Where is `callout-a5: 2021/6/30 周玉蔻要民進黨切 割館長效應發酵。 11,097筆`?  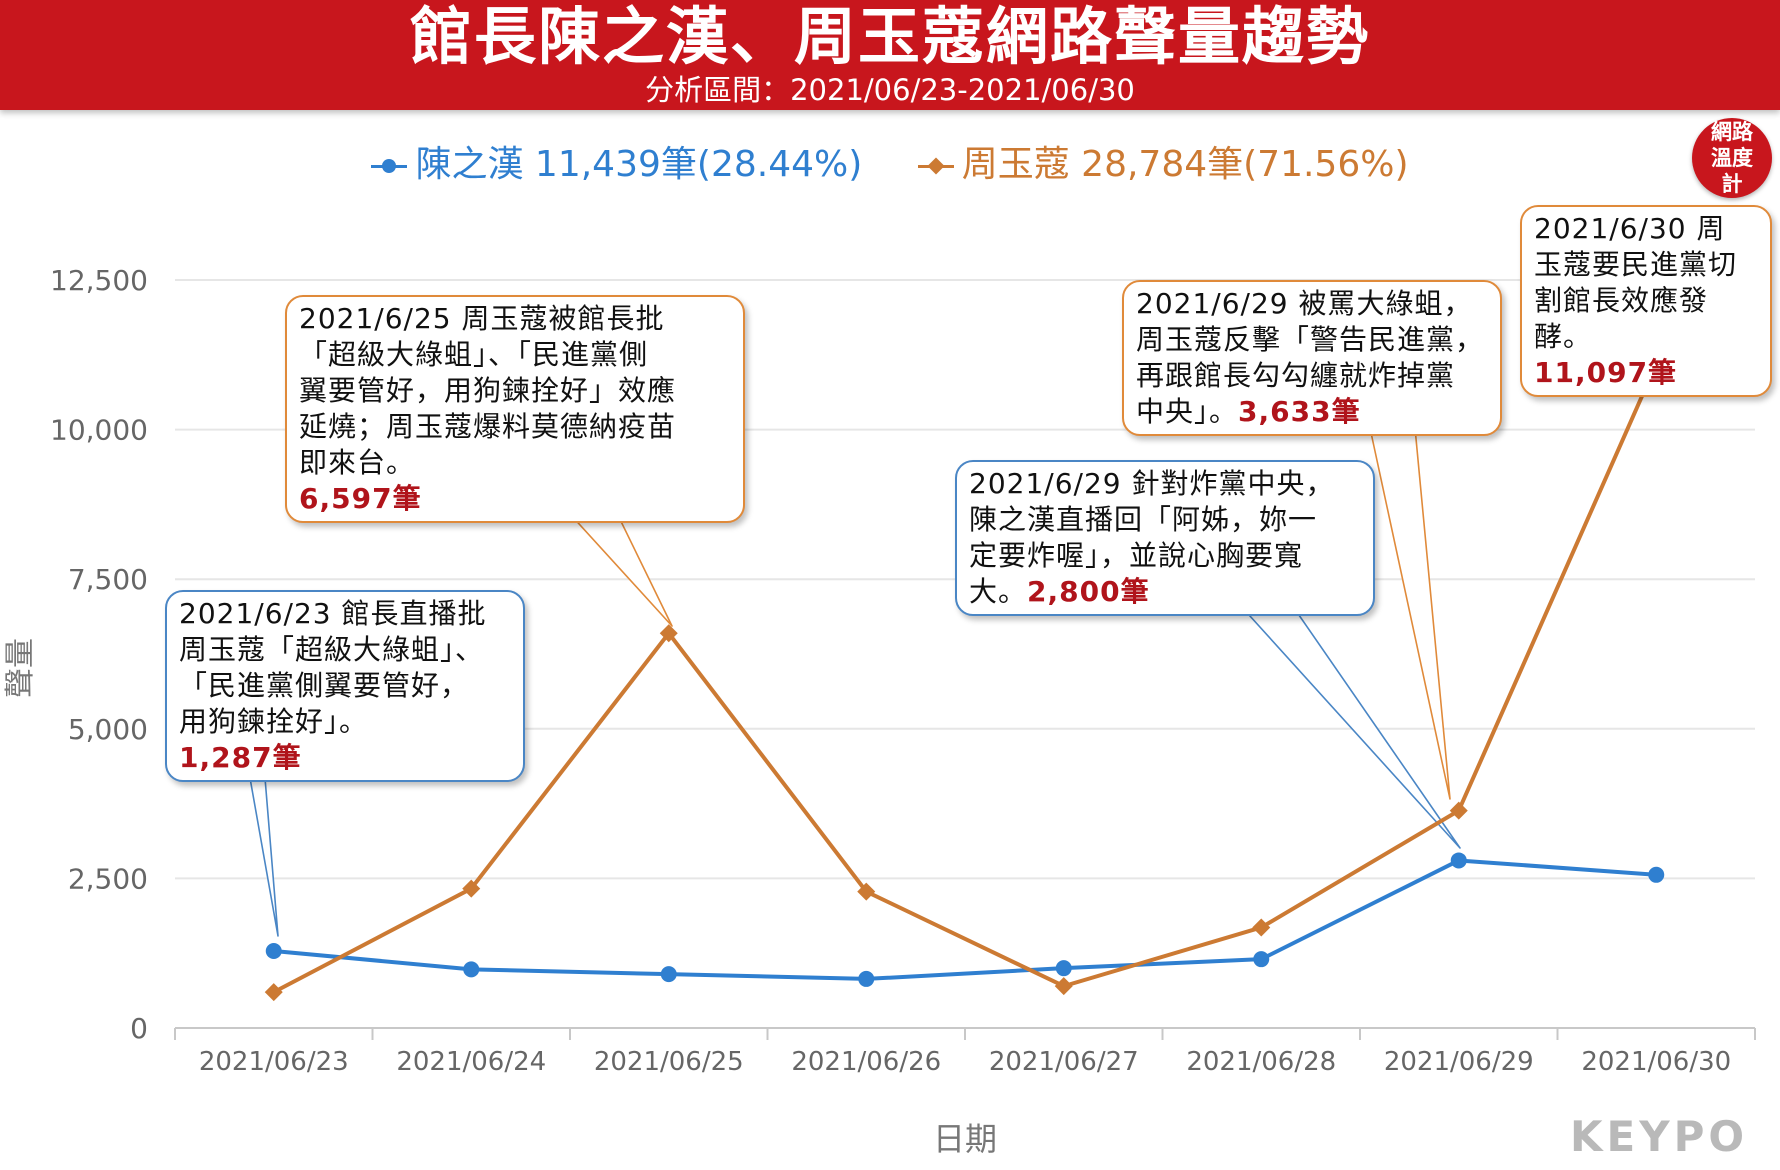 callout-a5: 2021/6/30 周玉蔻要民進黨切 割館長效應發酵。 11,097筆 is located at coordinates (1646, 301).